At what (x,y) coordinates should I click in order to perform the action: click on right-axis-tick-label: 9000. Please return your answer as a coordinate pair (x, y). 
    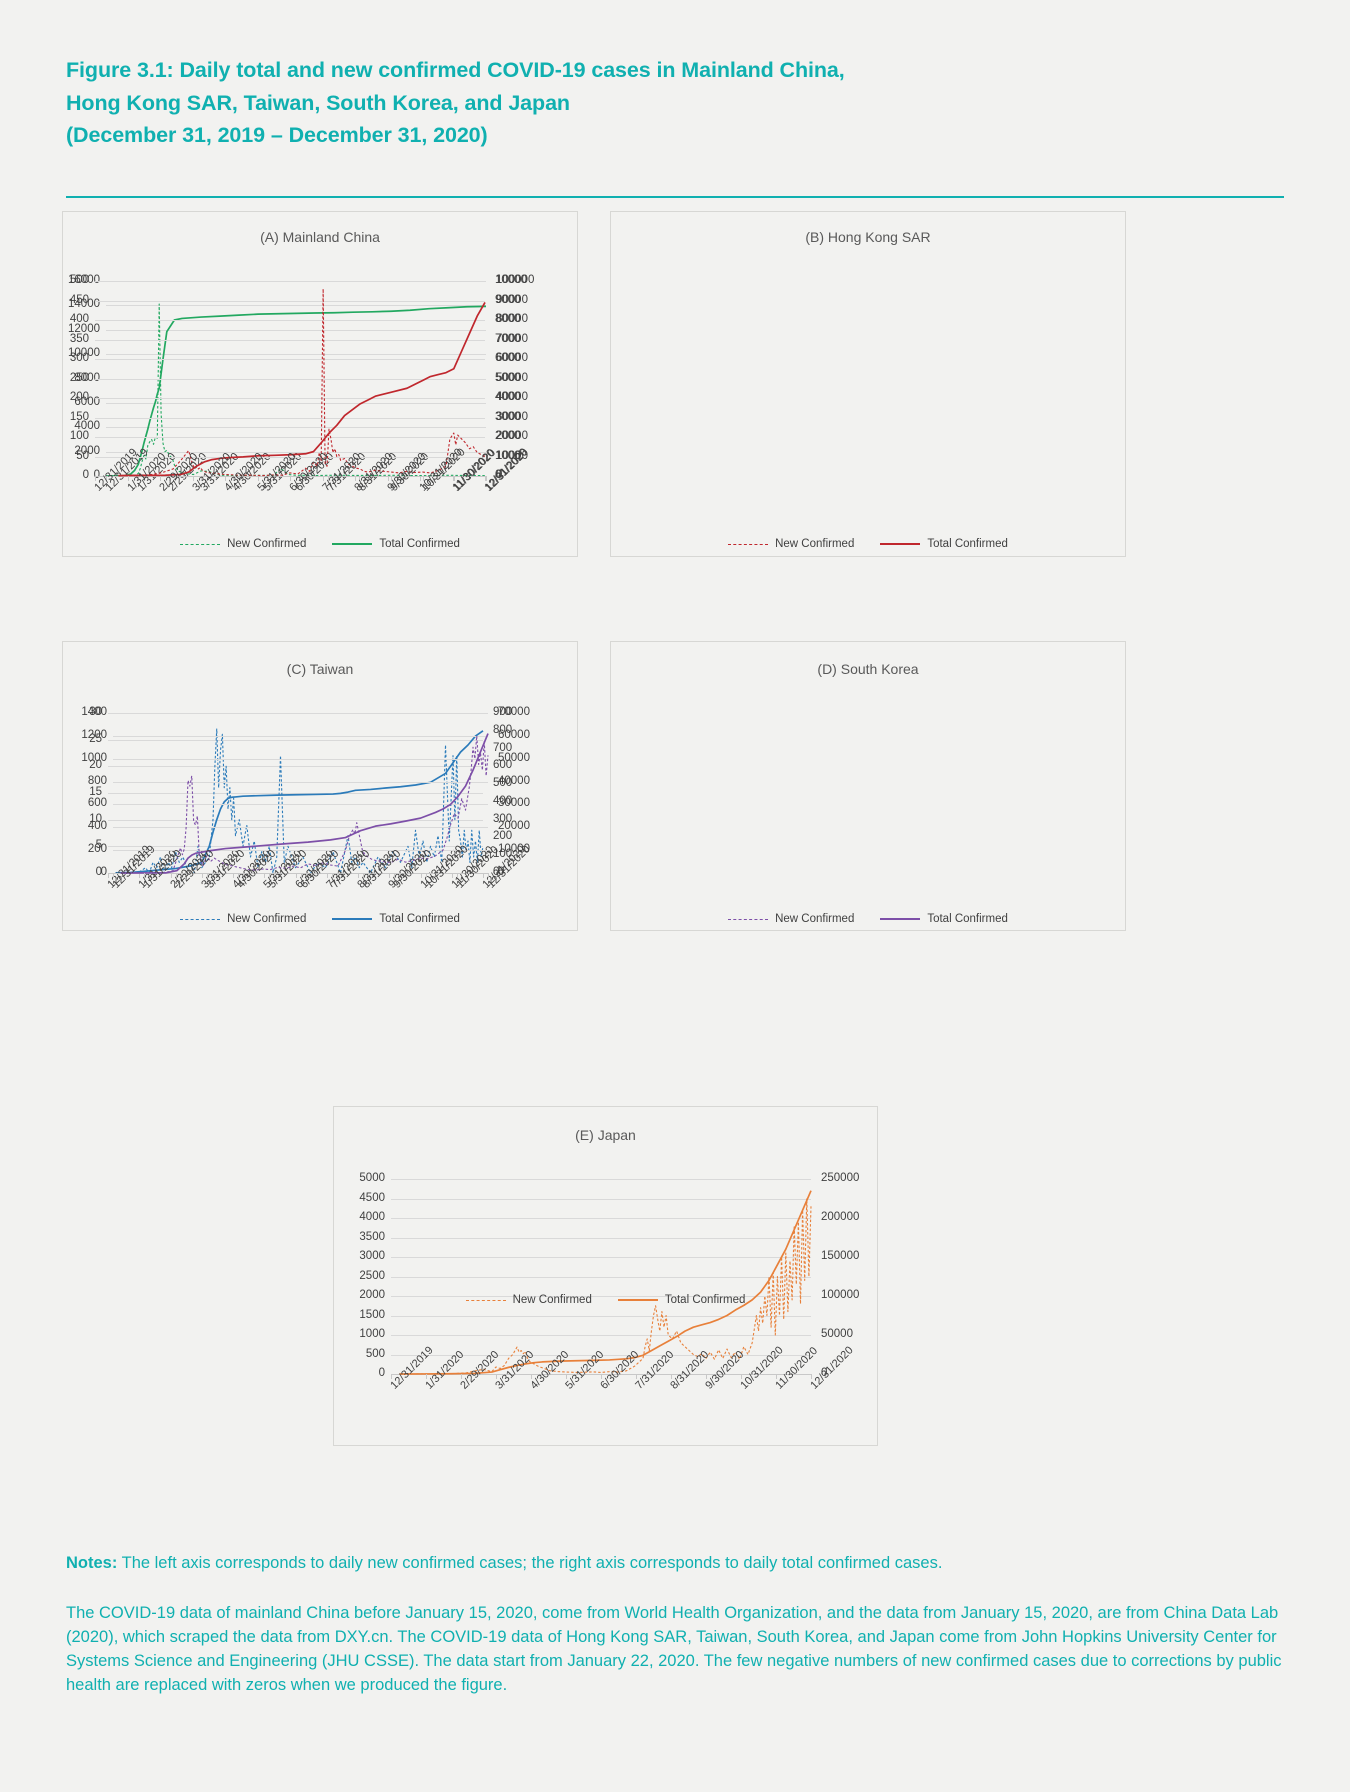
    Looking at the image, I should click on (508, 299).